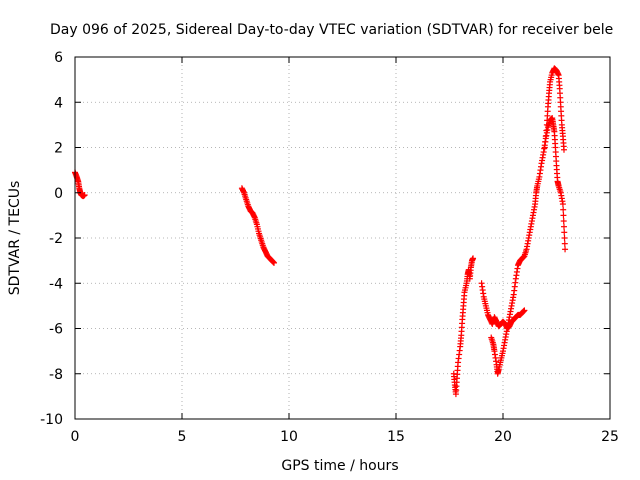 Image resolution: width=640 pixels, height=480 pixels. What do you see at coordinates (58, 149) in the screenshot?
I see `y-tick-label: 2` at bounding box center [58, 149].